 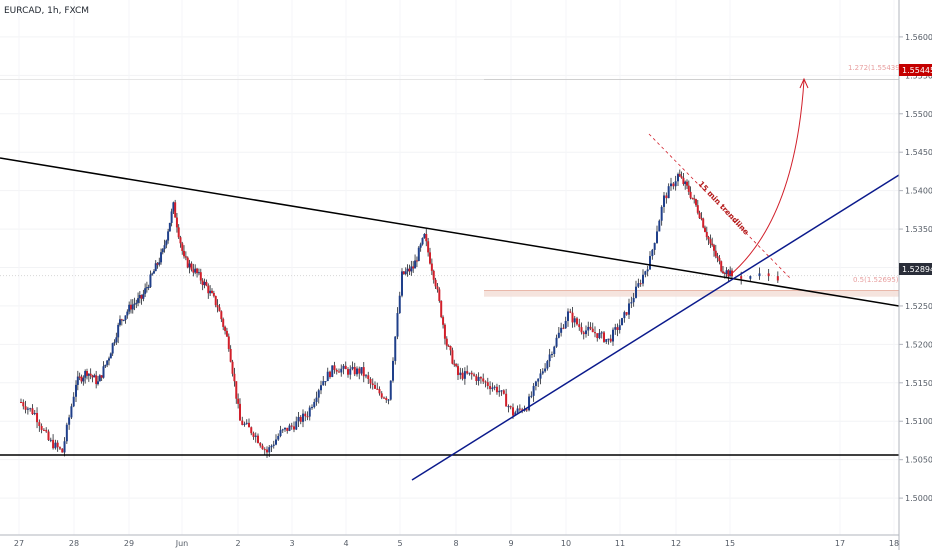 I want to click on chart-title: EURCAD, 1h, FXCM, so click(x=46, y=11).